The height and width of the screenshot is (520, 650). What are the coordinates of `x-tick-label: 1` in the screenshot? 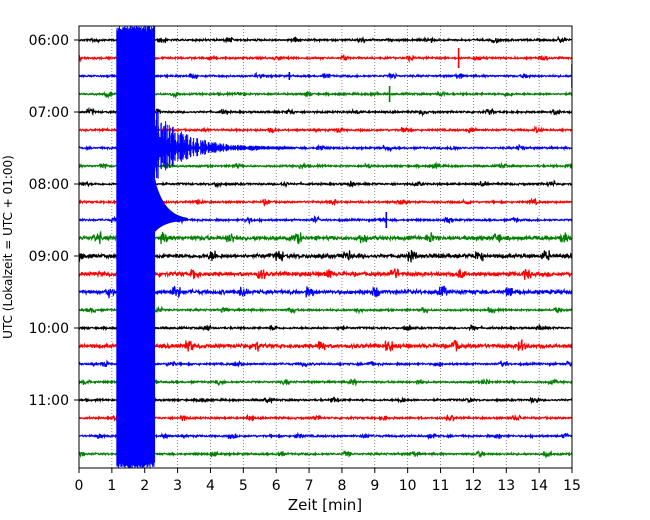 It's located at (111, 486).